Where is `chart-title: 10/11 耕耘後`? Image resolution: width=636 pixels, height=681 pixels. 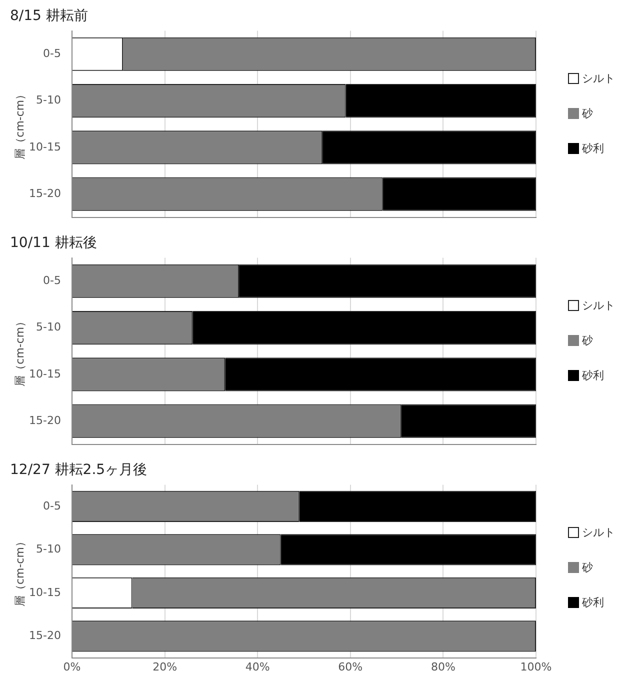 chart-title: 10/11 耕耘後 is located at coordinates (53, 243).